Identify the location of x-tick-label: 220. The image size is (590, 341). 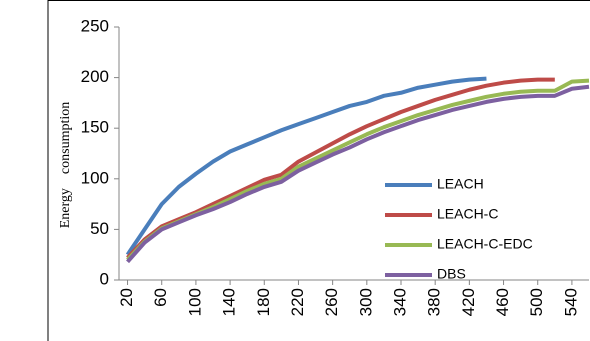
(297, 302).